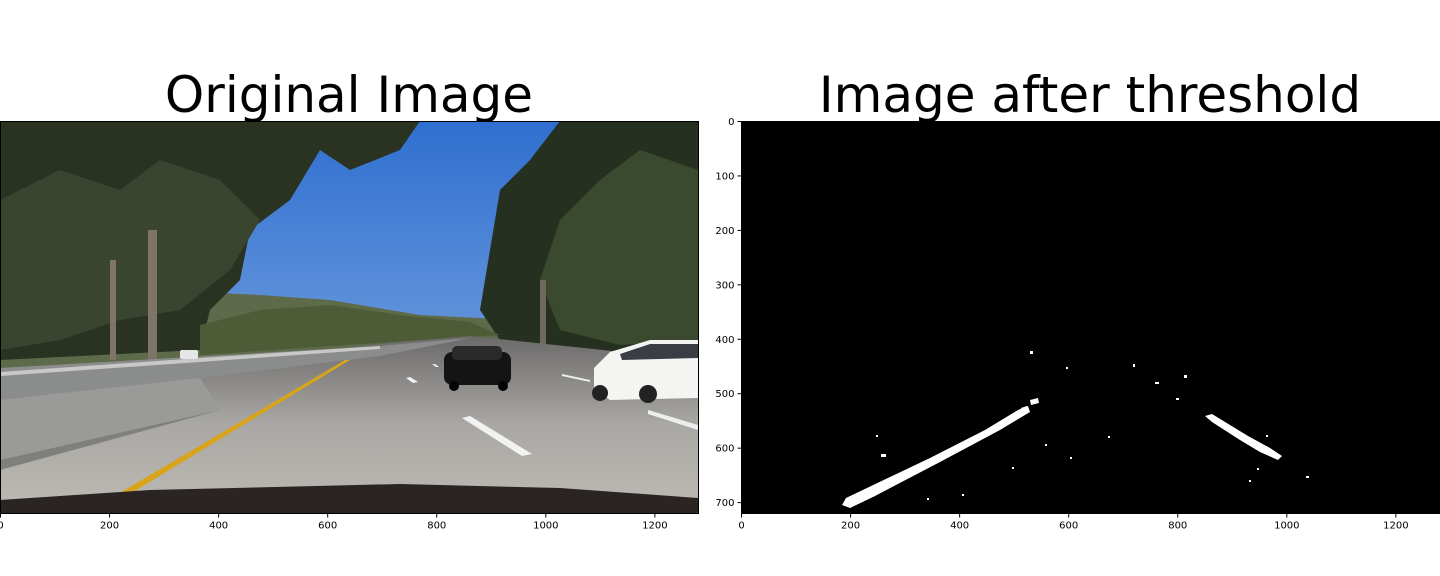 This screenshot has height=576, width=1440. I want to click on y-tick-label: 200, so click(724, 231).